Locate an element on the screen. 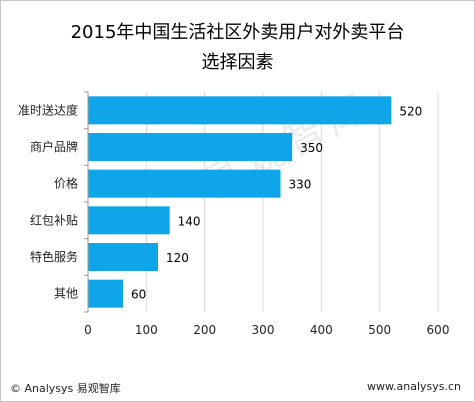  category-label: 商户品牌 is located at coordinates (54, 146).